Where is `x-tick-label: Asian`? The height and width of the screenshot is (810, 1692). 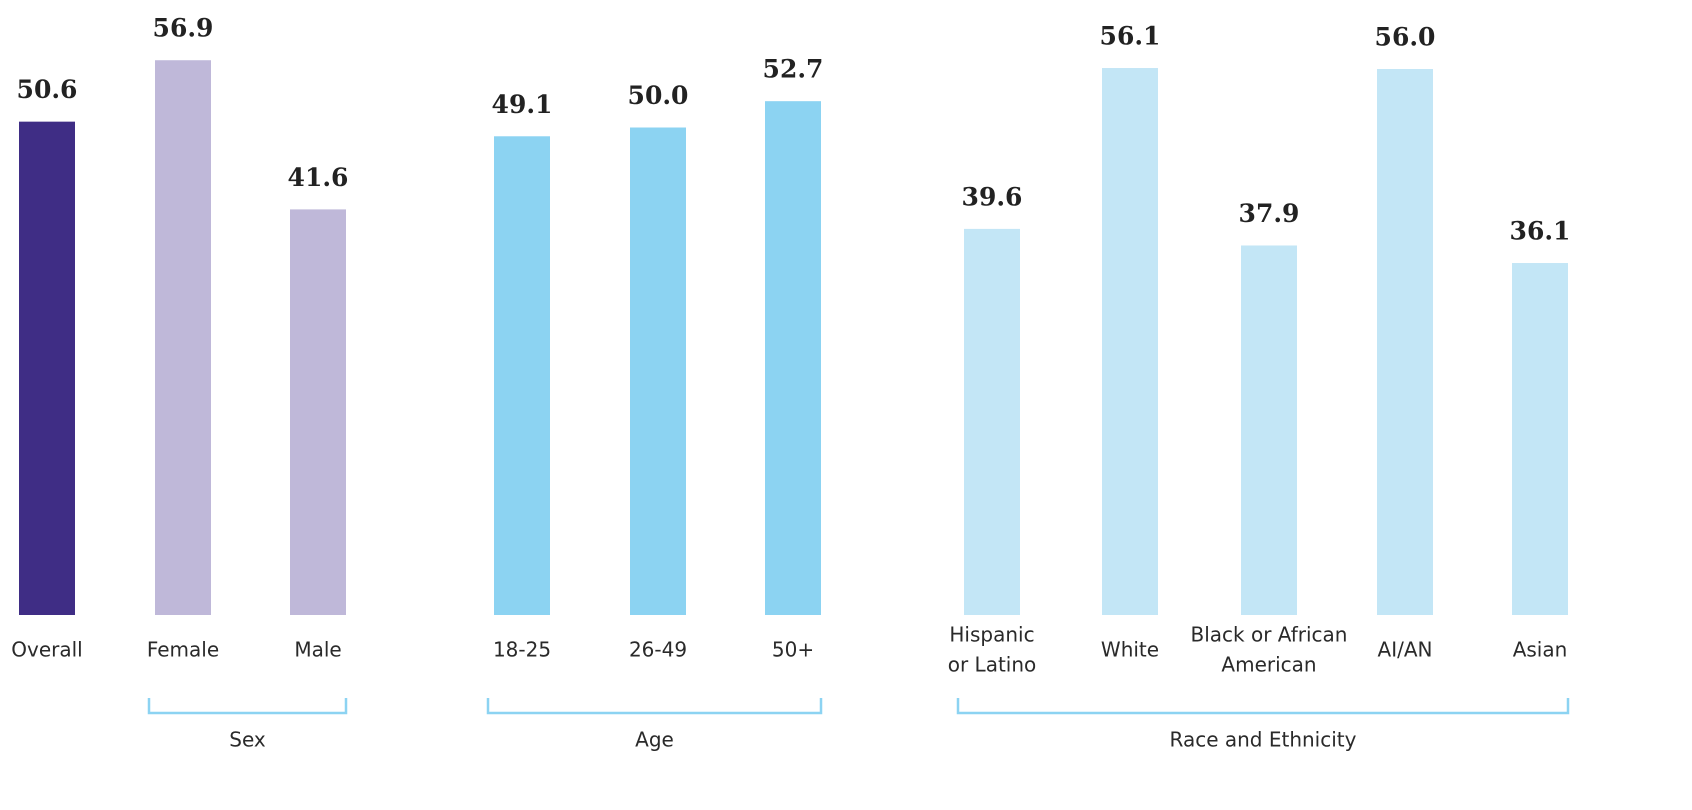 x-tick-label: Asian is located at coordinates (1540, 650).